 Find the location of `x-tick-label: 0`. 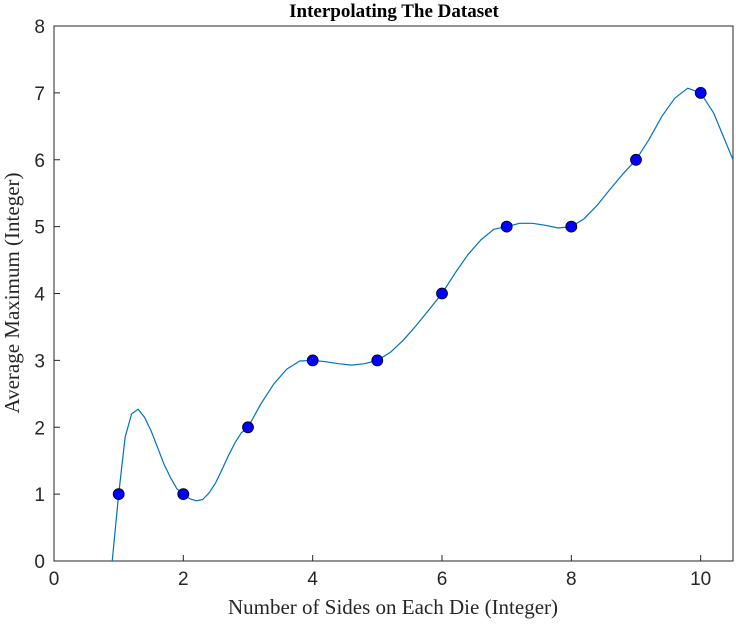

x-tick-label: 0 is located at coordinates (54, 579).